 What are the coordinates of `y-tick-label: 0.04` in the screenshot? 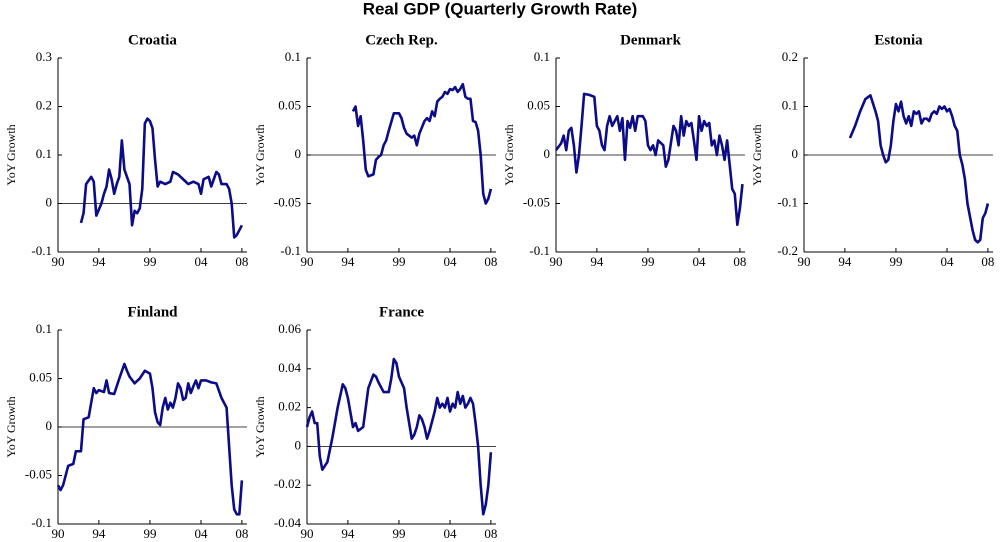 It's located at (289, 367).